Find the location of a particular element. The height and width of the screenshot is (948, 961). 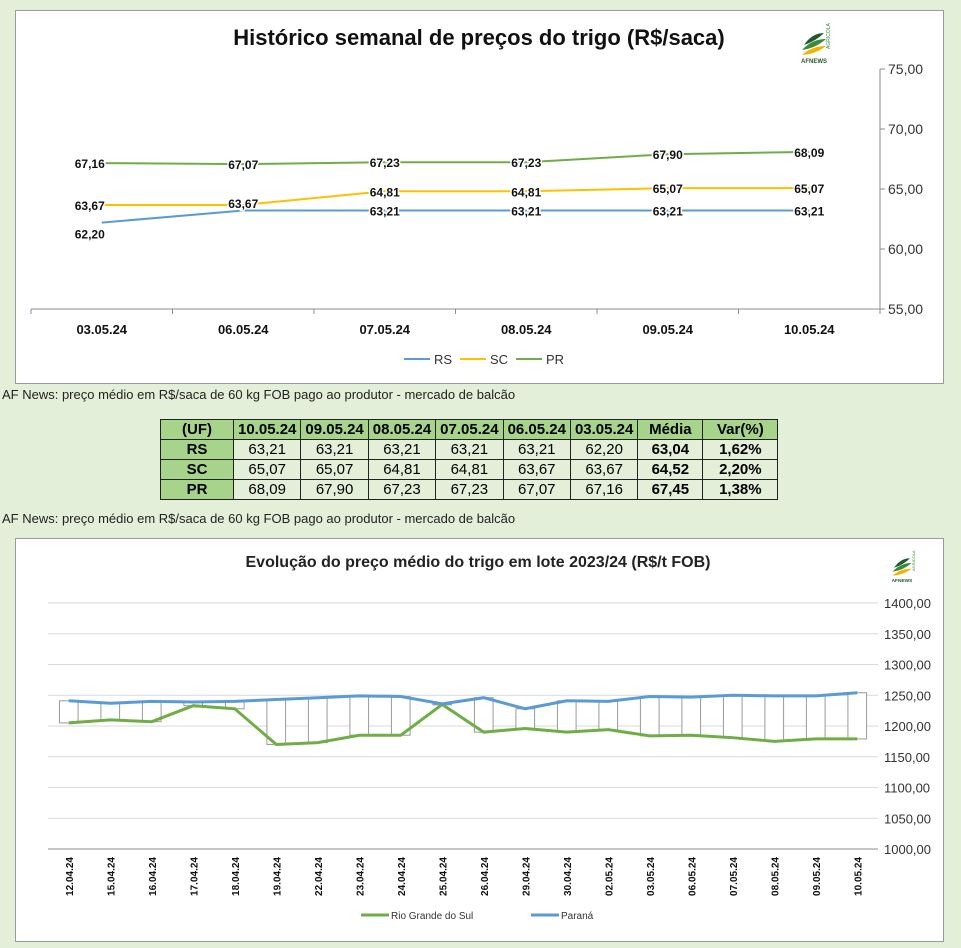

x-tick-label: 29.04.24 is located at coordinates (526, 876).